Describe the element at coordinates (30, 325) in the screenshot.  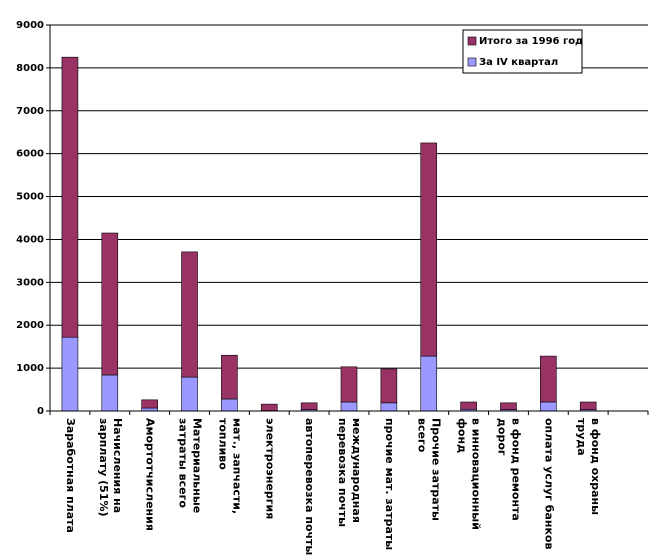
I see `y-tick-label: 2000` at that location.